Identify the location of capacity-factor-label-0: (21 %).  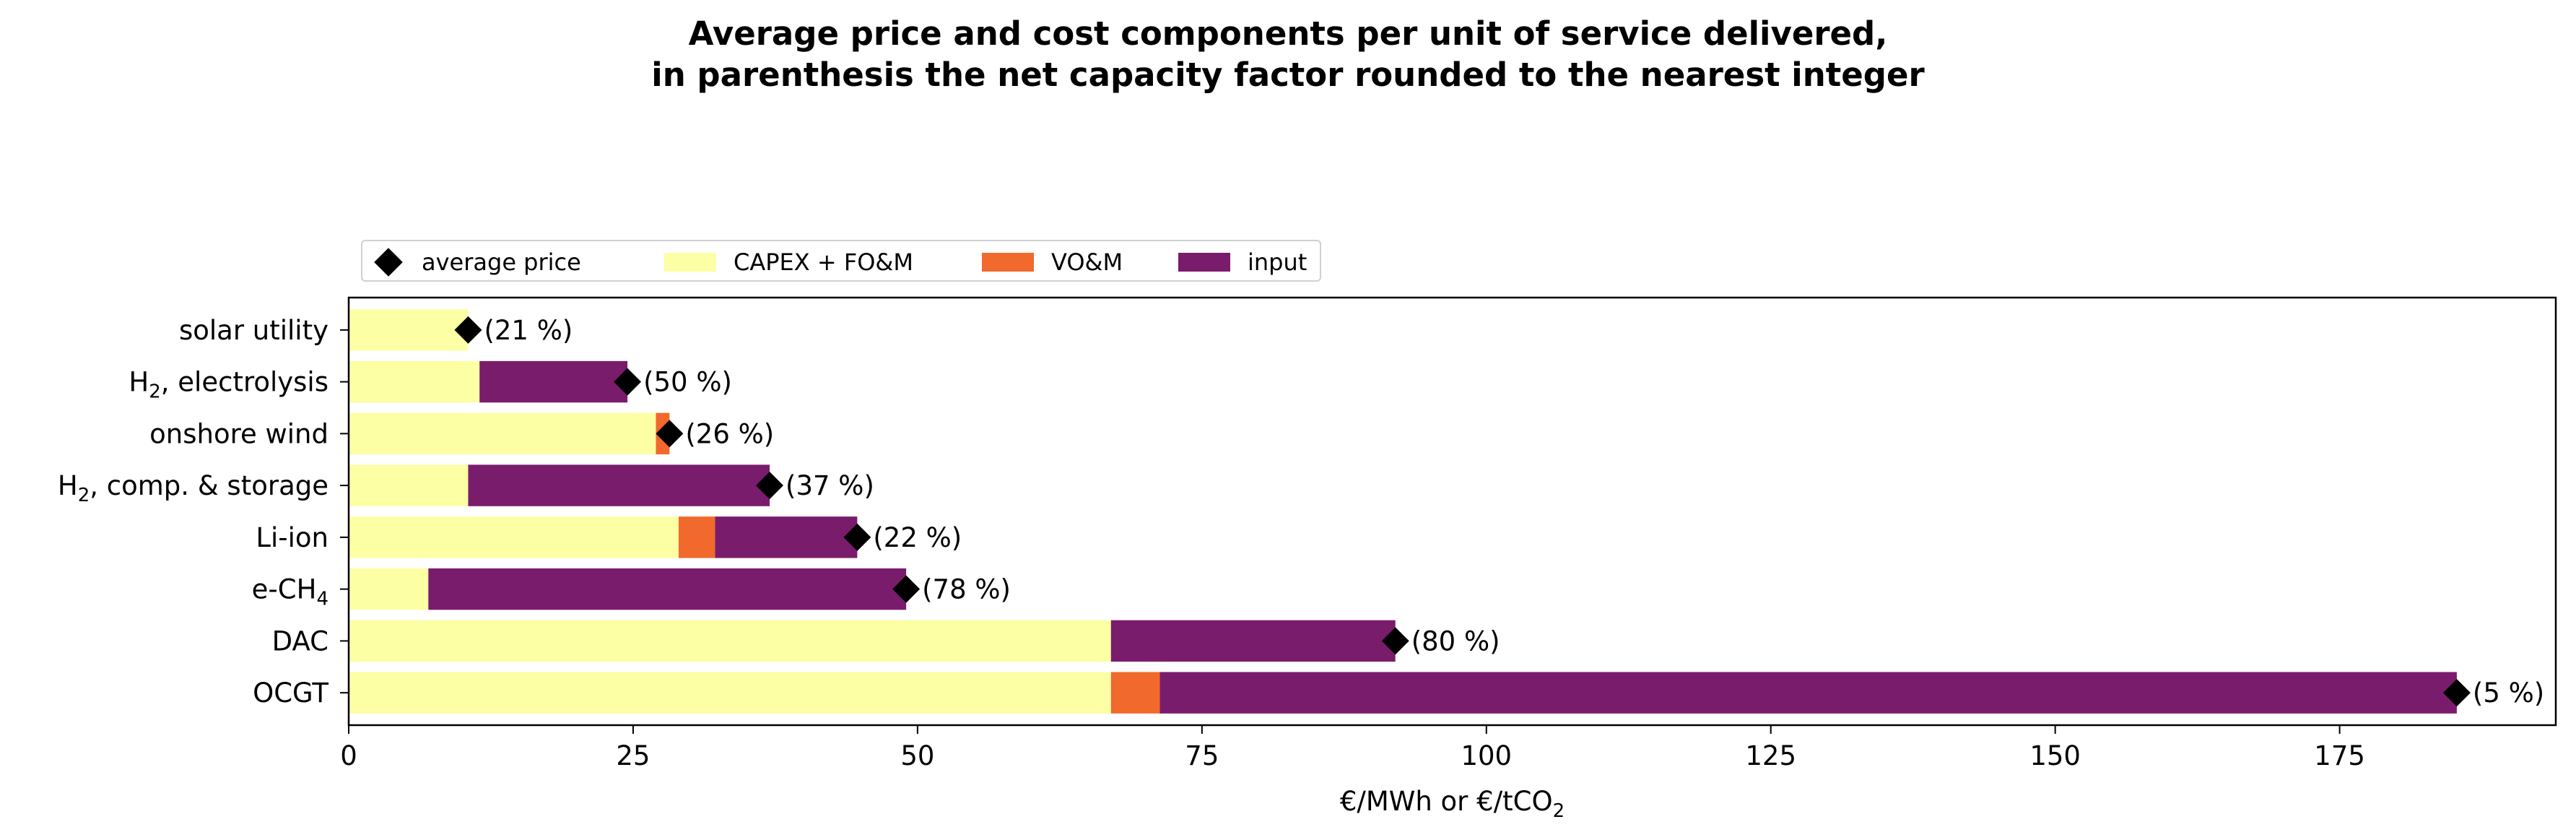
(528, 330).